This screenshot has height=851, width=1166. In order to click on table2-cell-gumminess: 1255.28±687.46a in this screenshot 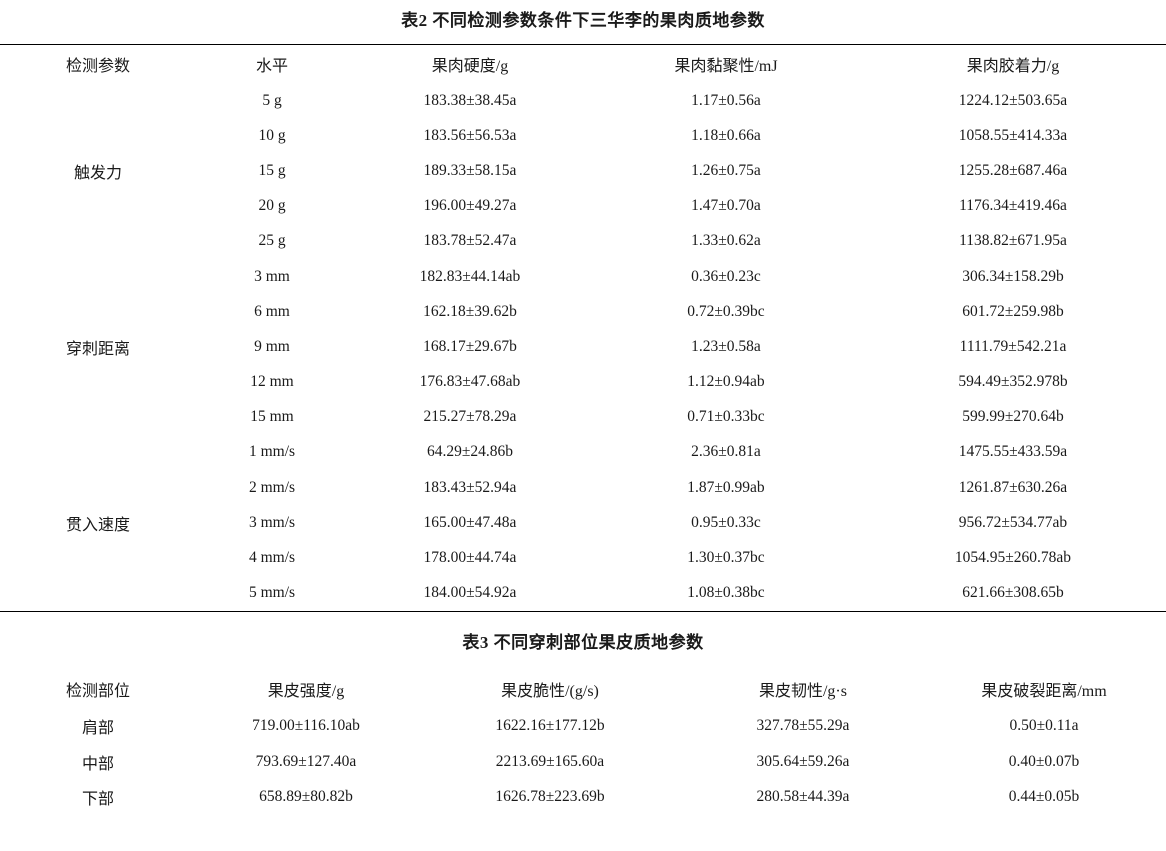, I will do `click(1013, 170)`.